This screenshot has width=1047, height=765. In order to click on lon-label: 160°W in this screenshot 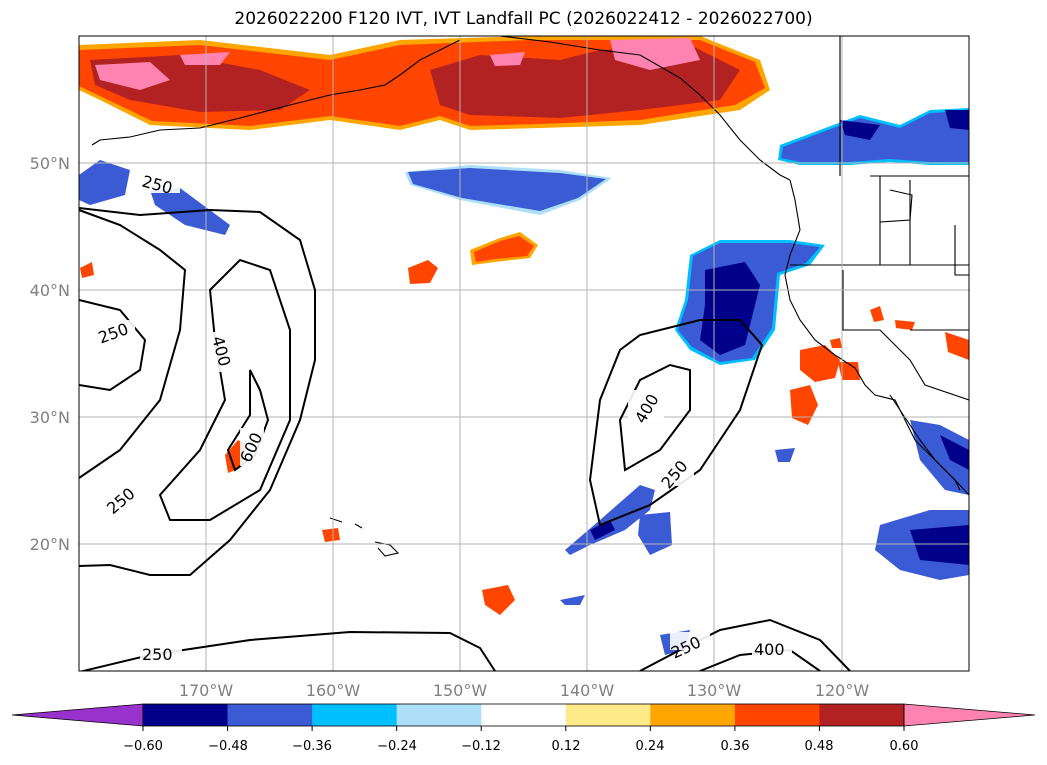, I will do `click(333, 690)`.